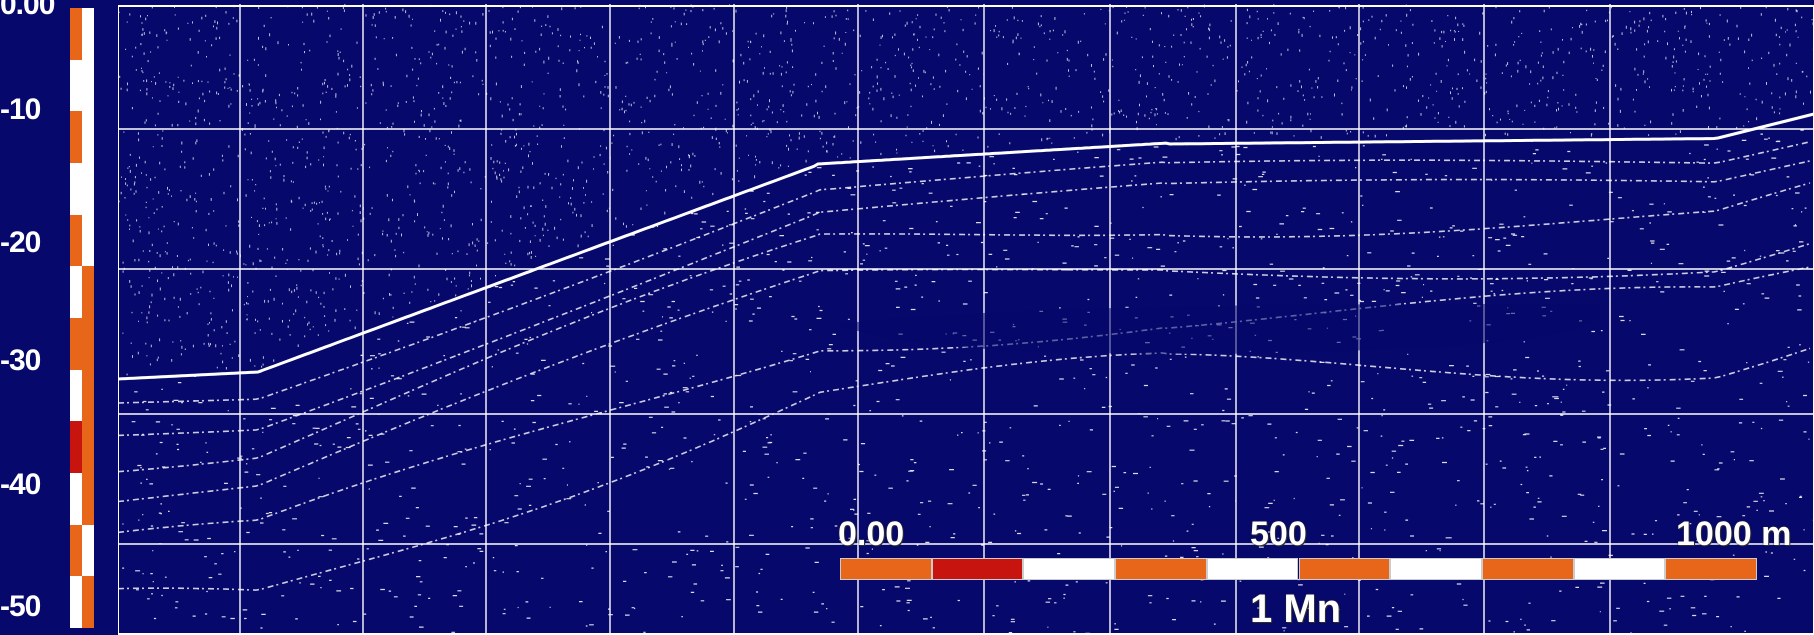  I want to click on nautical-mile-label: 1 Mn, so click(1296, 609).